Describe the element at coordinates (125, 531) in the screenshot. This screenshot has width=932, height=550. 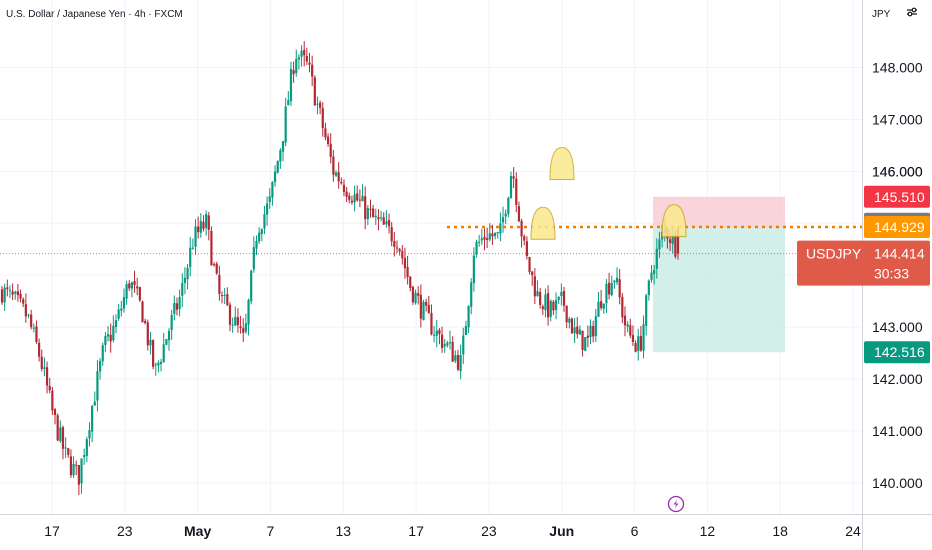
I see `x-tick-label: 23` at that location.